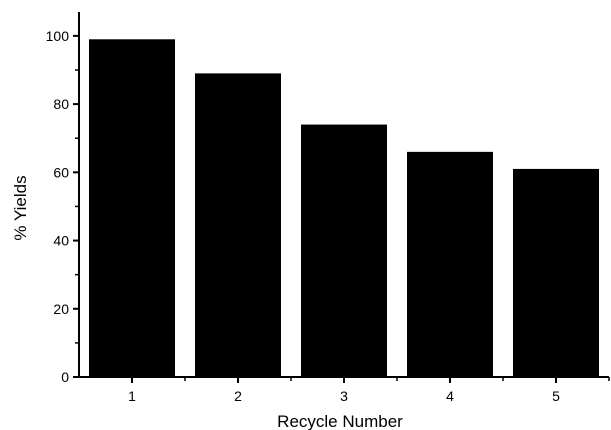  What do you see at coordinates (132, 396) in the screenshot?
I see `x-tick-label-1: 1` at bounding box center [132, 396].